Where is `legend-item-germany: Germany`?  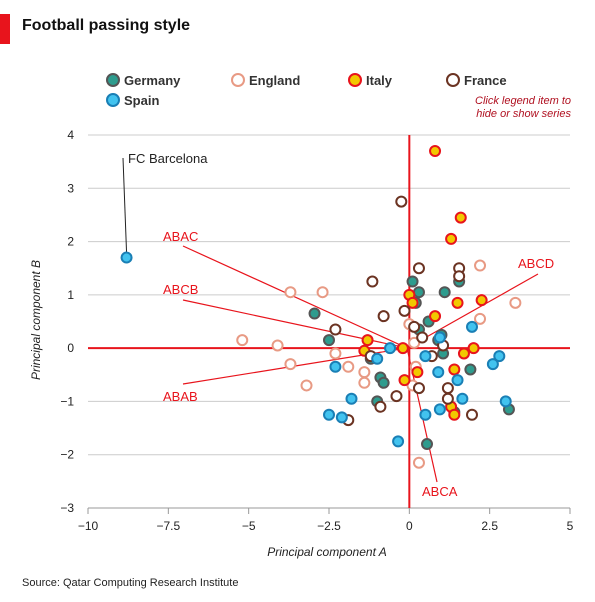 legend-item-germany: Germany is located at coordinates (143, 80).